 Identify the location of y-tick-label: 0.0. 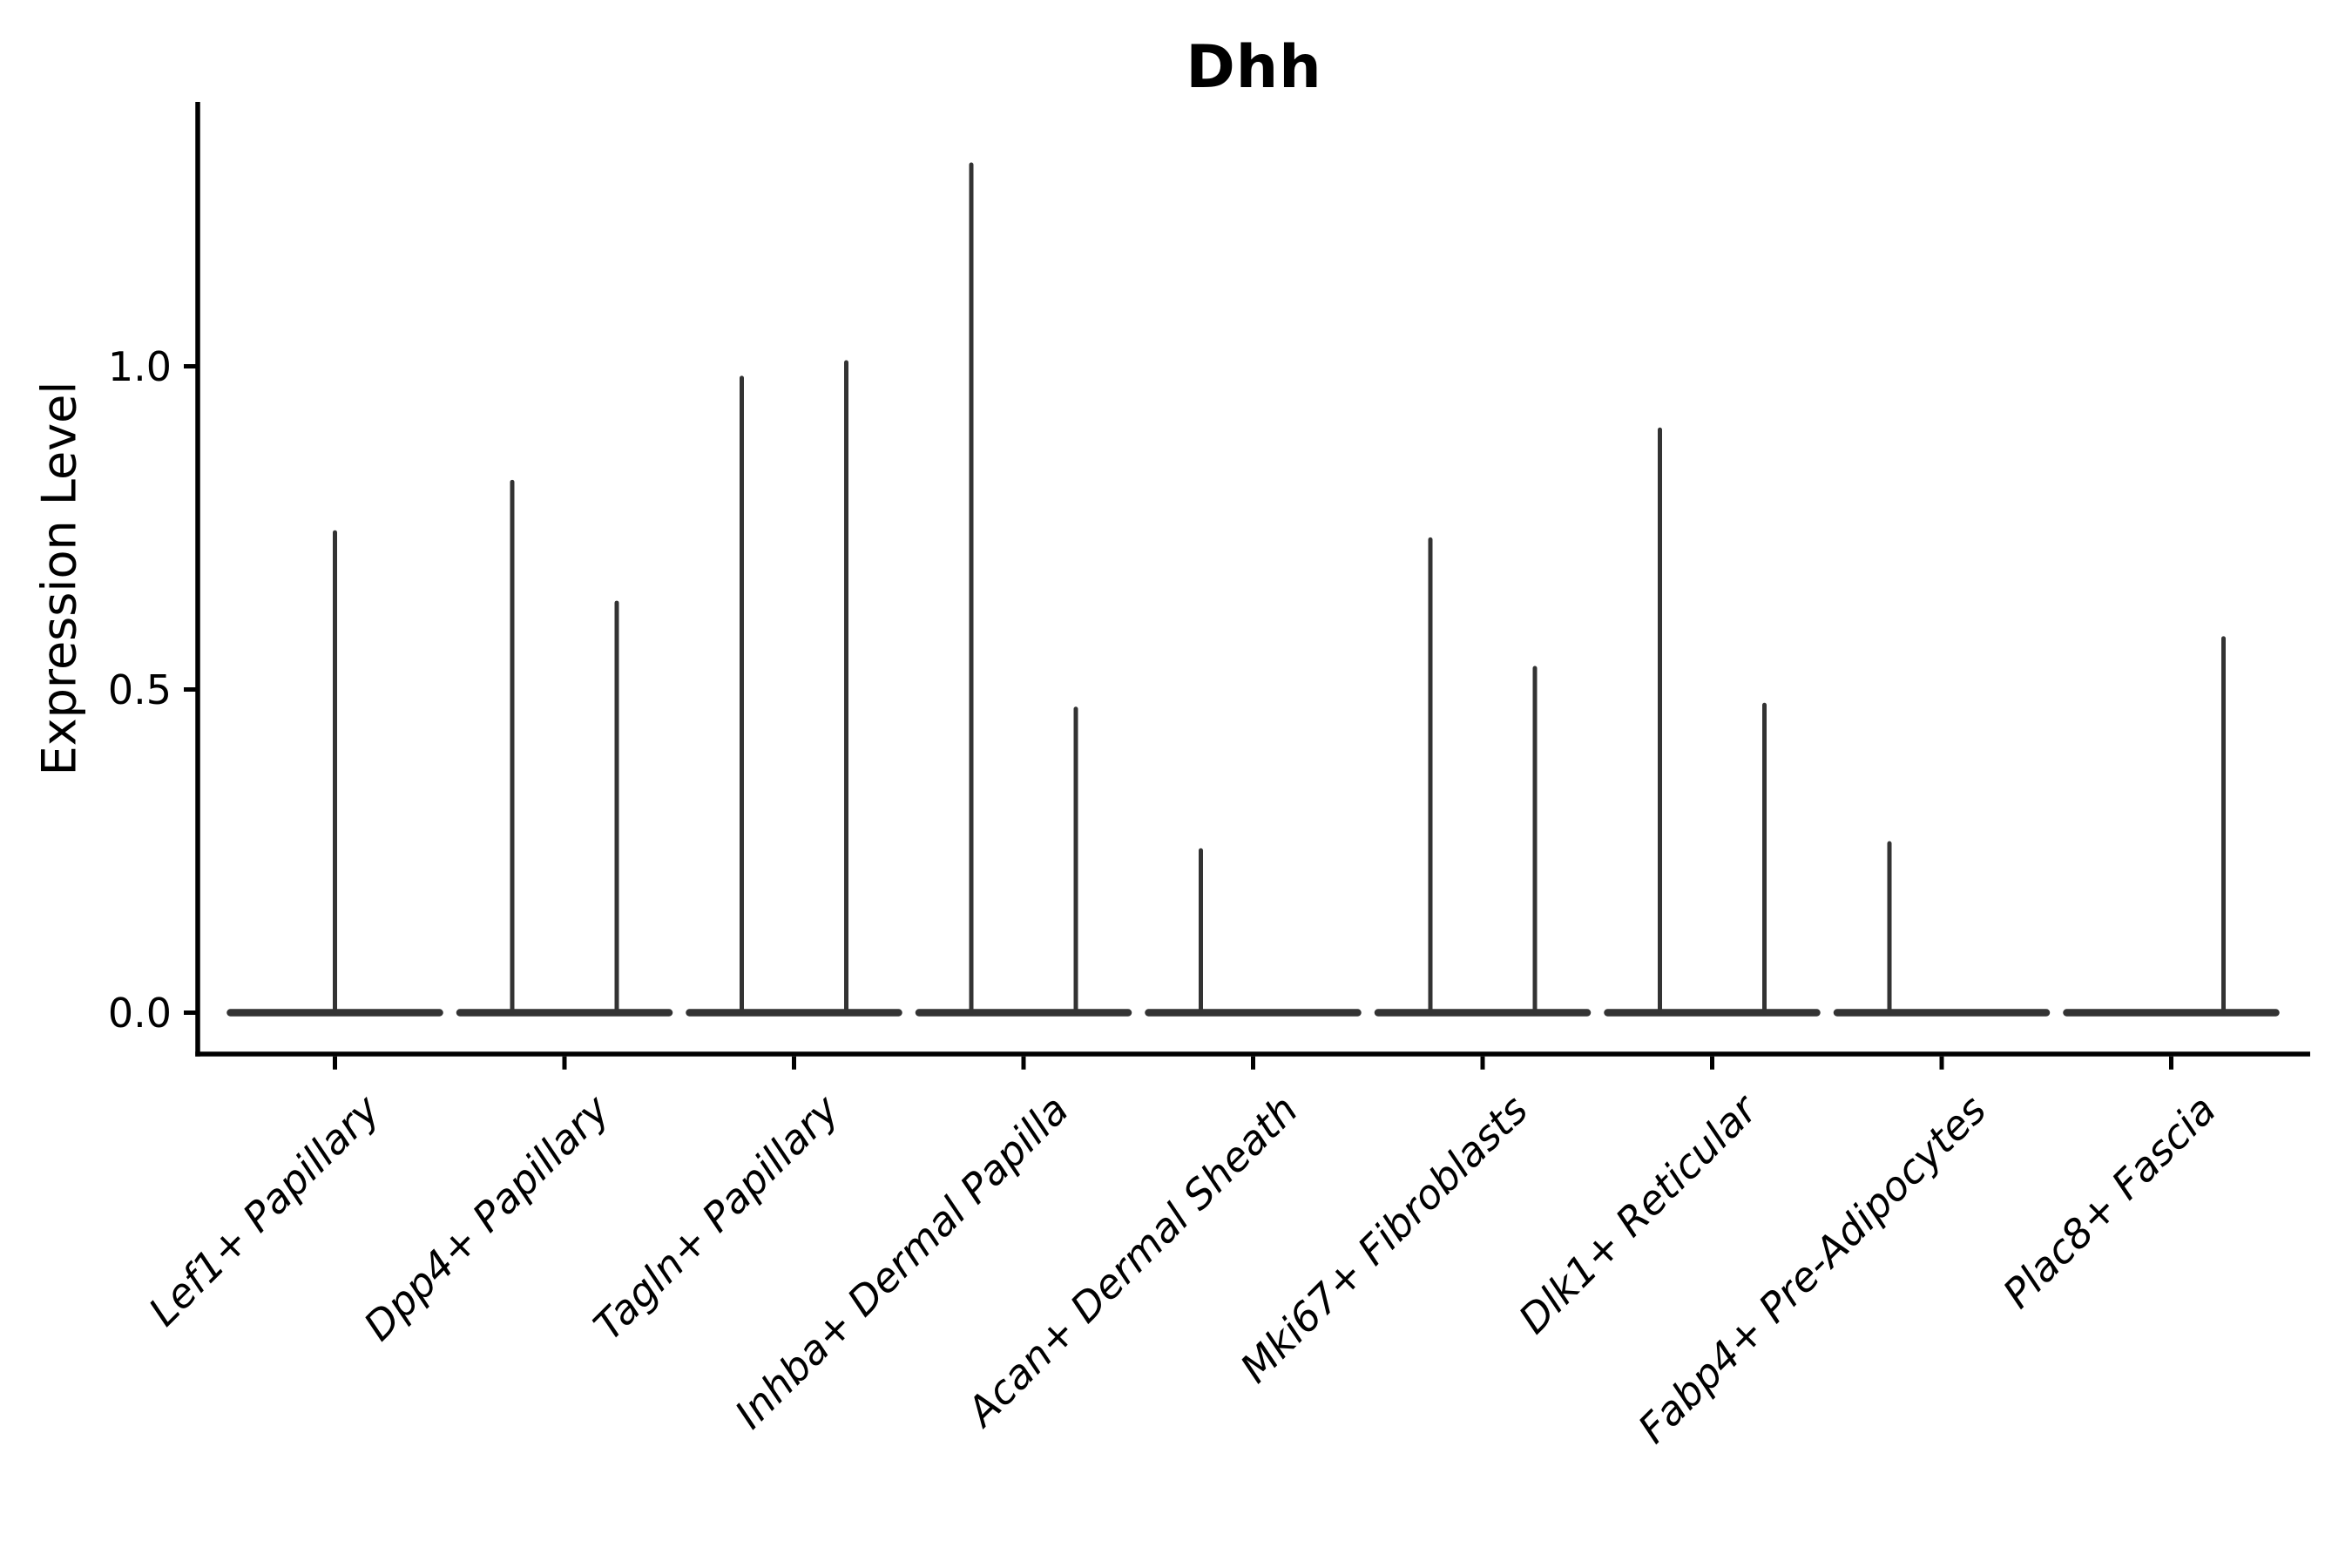
(139, 1013).